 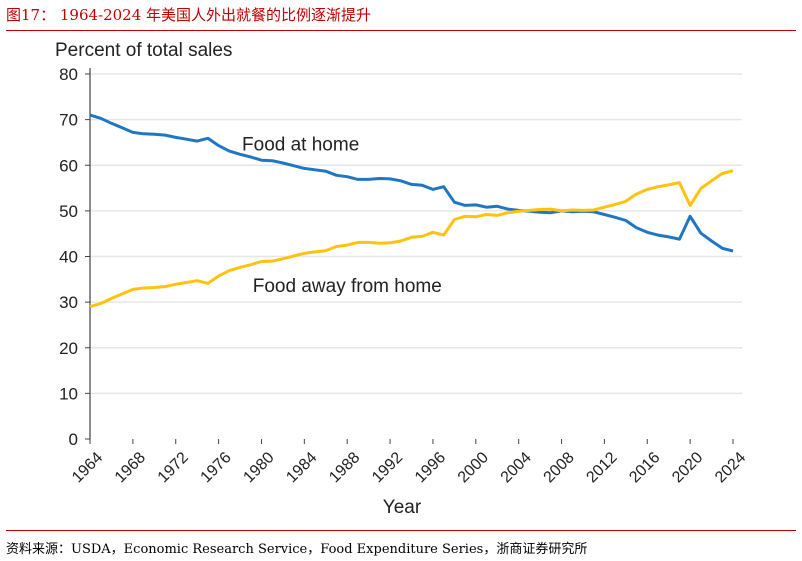 I want to click on x-tick-label: 1984, so click(x=301, y=467).